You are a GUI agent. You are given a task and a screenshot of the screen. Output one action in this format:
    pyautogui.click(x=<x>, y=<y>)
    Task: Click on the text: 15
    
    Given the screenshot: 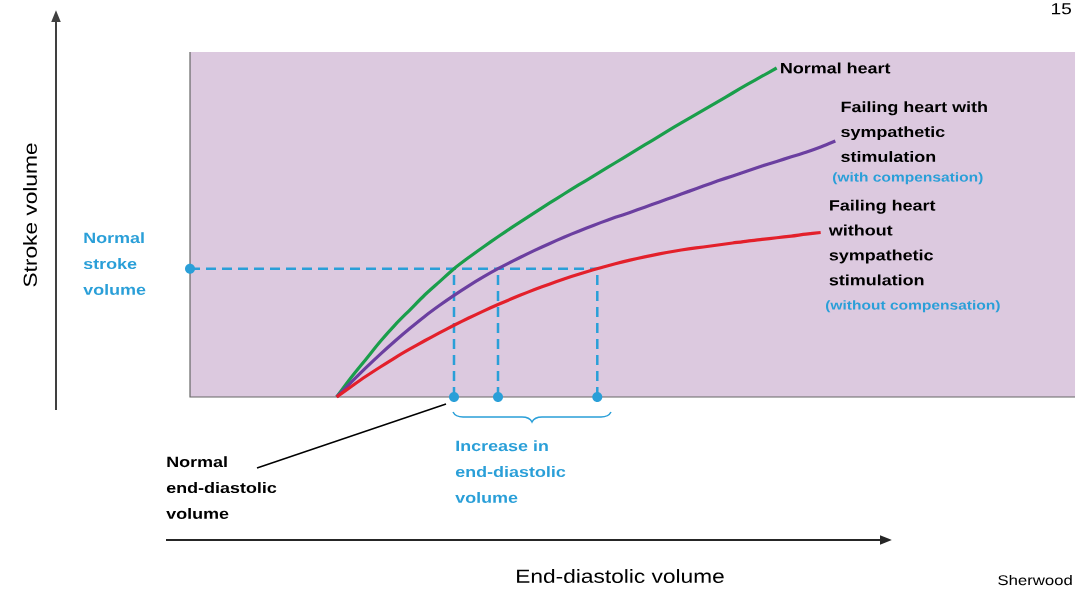 What is the action you would take?
    pyautogui.click(x=1061, y=9)
    